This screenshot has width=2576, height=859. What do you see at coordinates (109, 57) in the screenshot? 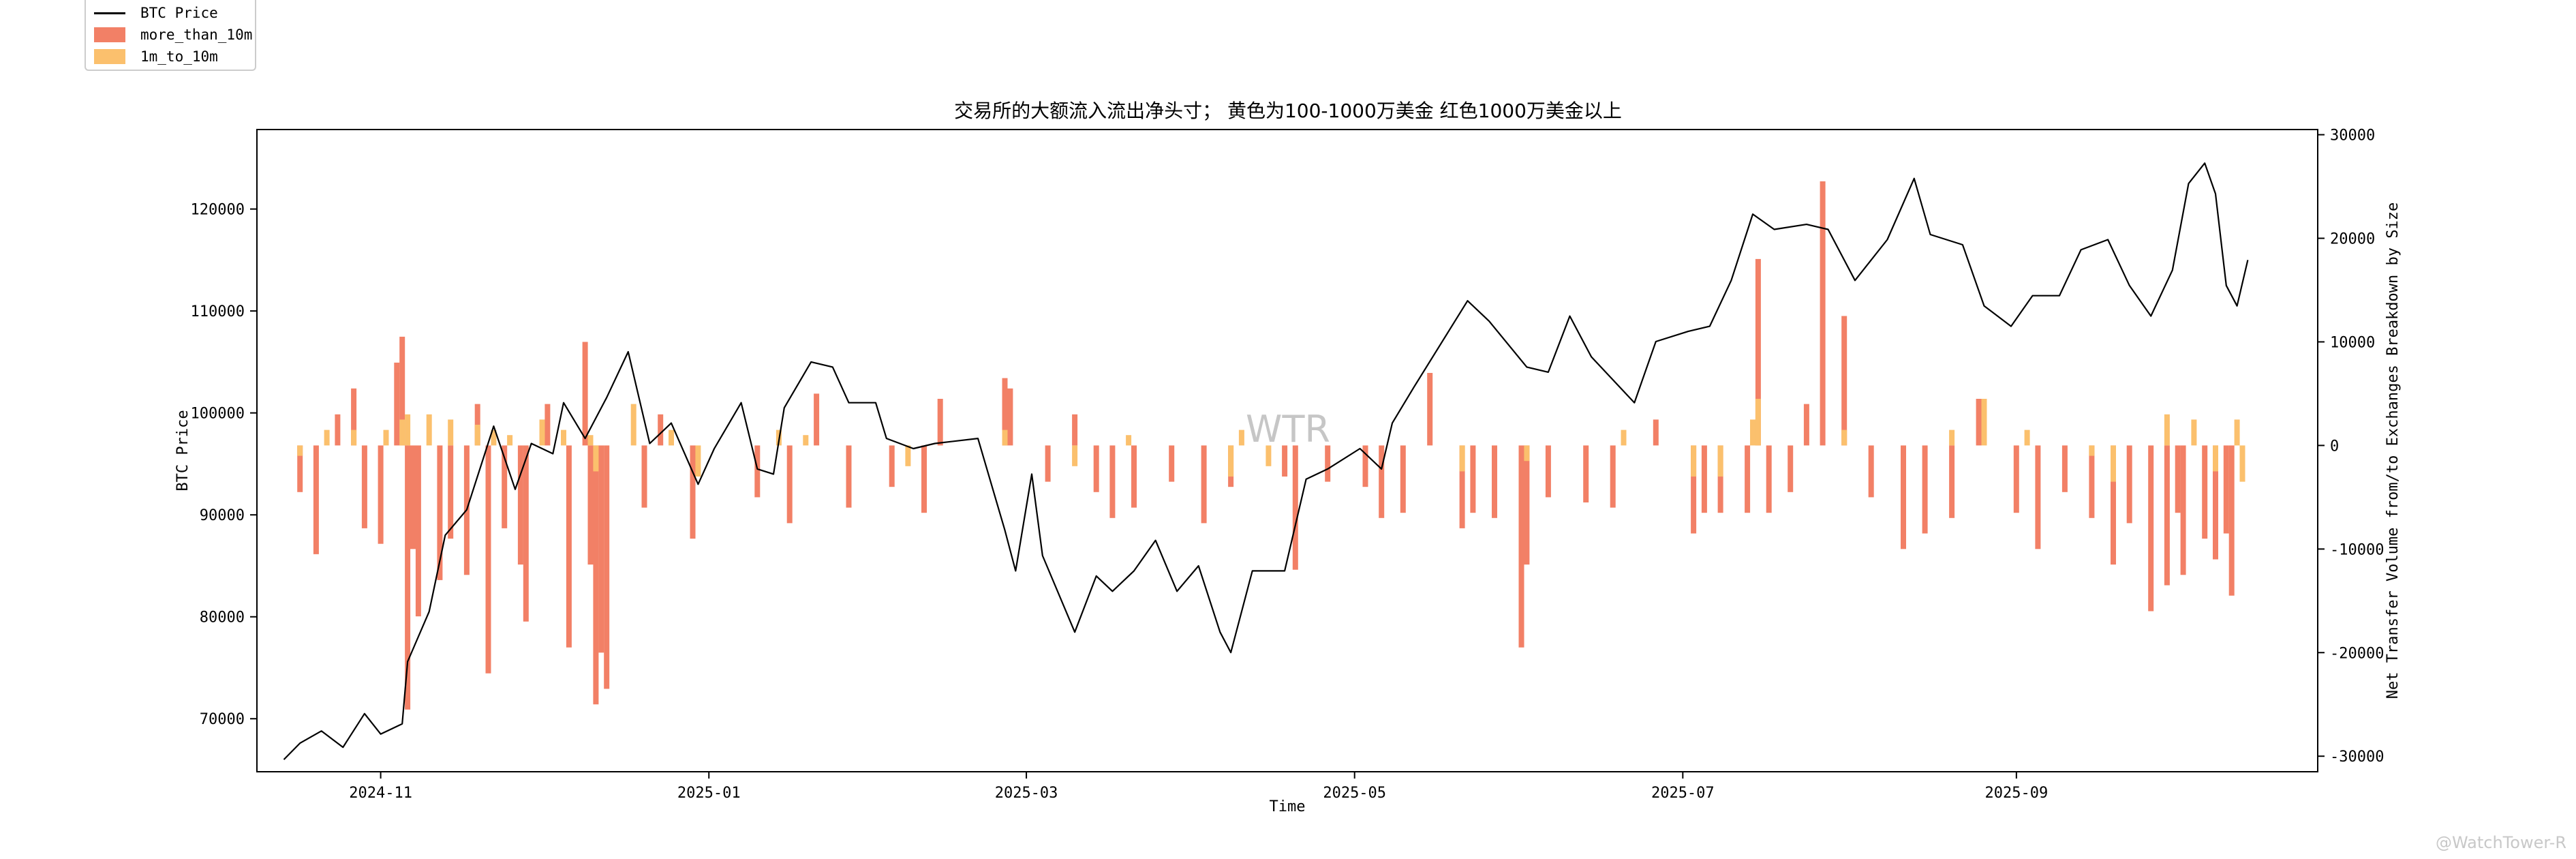
I see `legend-bar-swatch` at bounding box center [109, 57].